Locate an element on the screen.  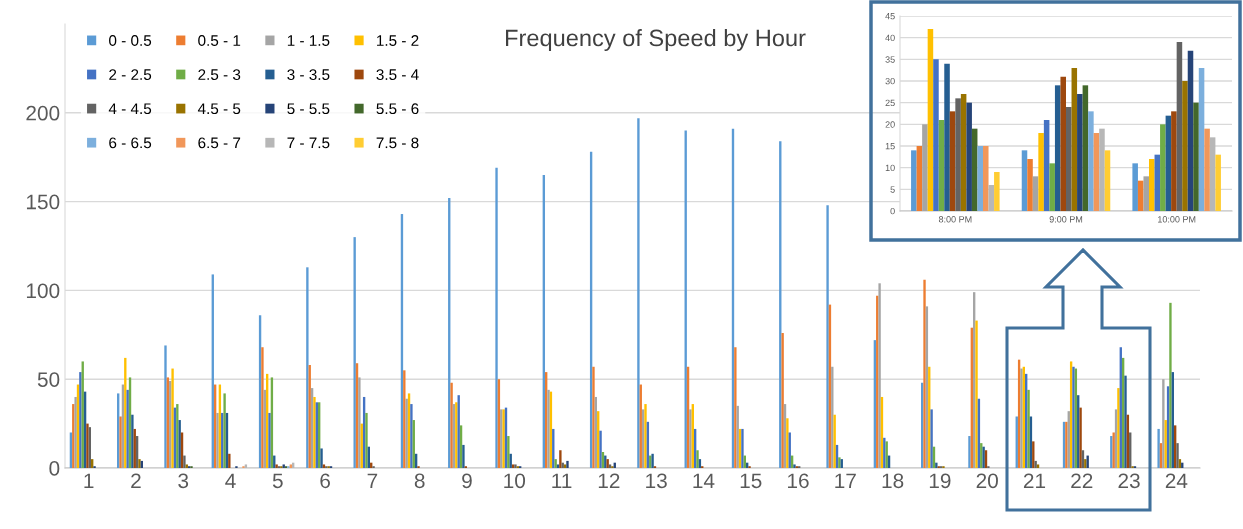
y-tick-label: 50 is located at coordinates (48, 379).